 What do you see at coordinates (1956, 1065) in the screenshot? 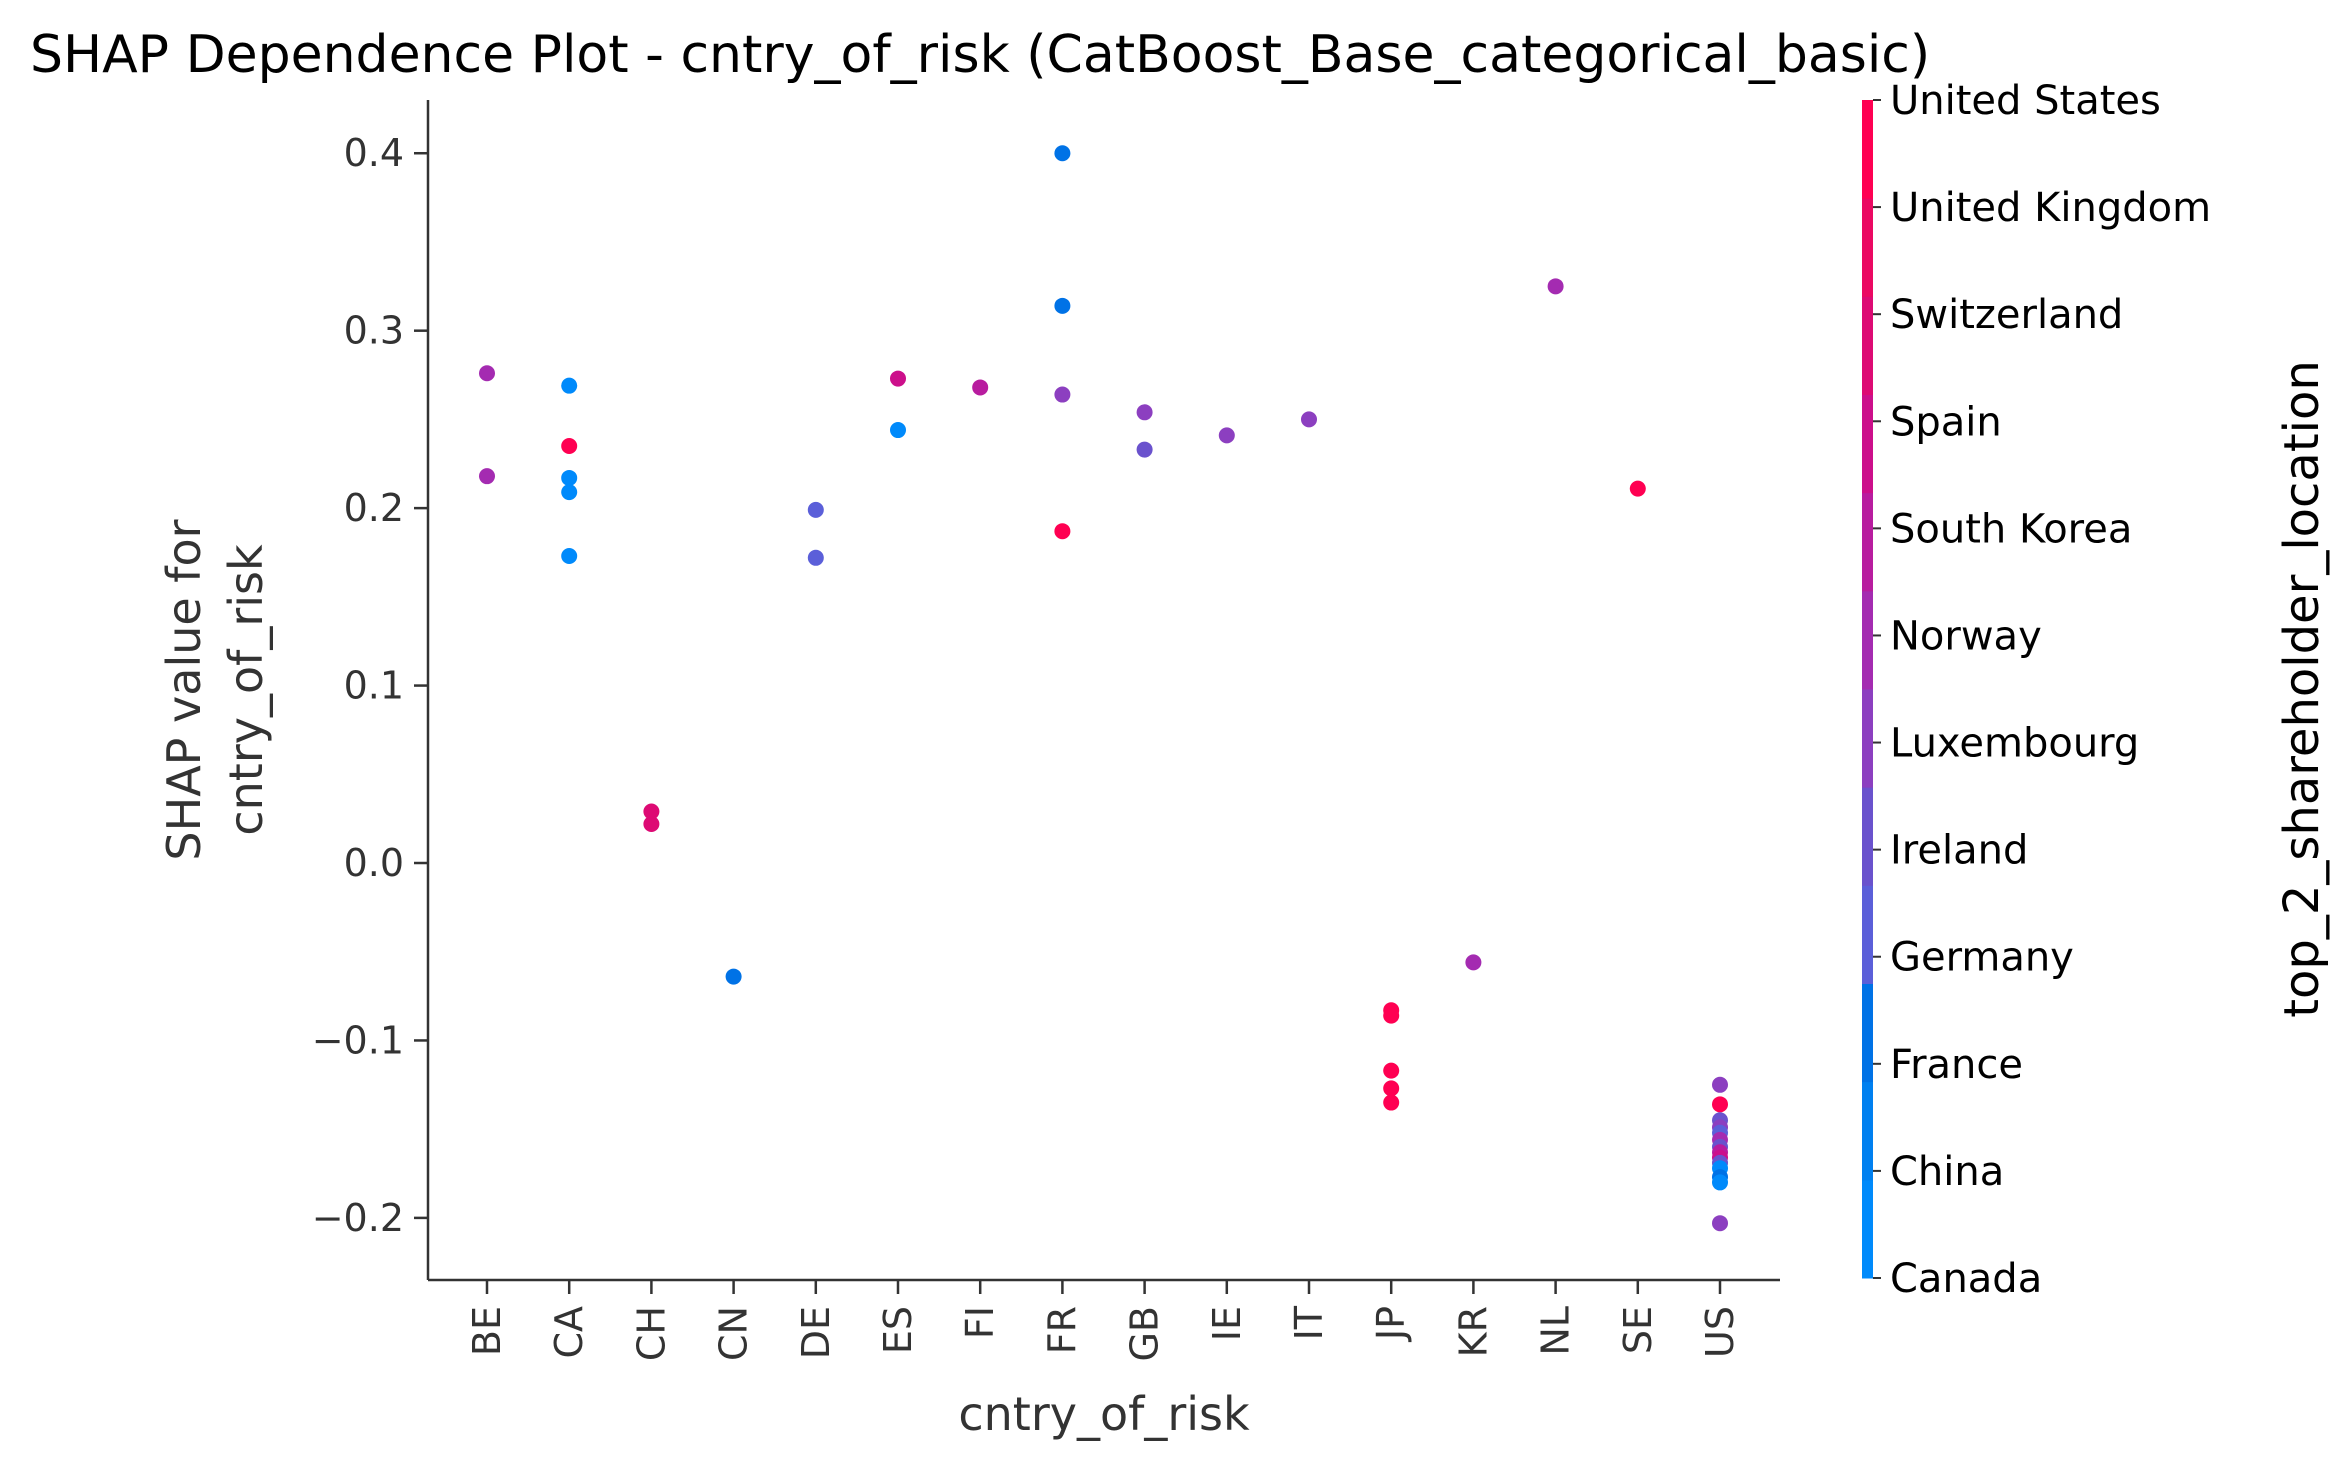
I see `colorbar-tick-label: France` at bounding box center [1956, 1065].